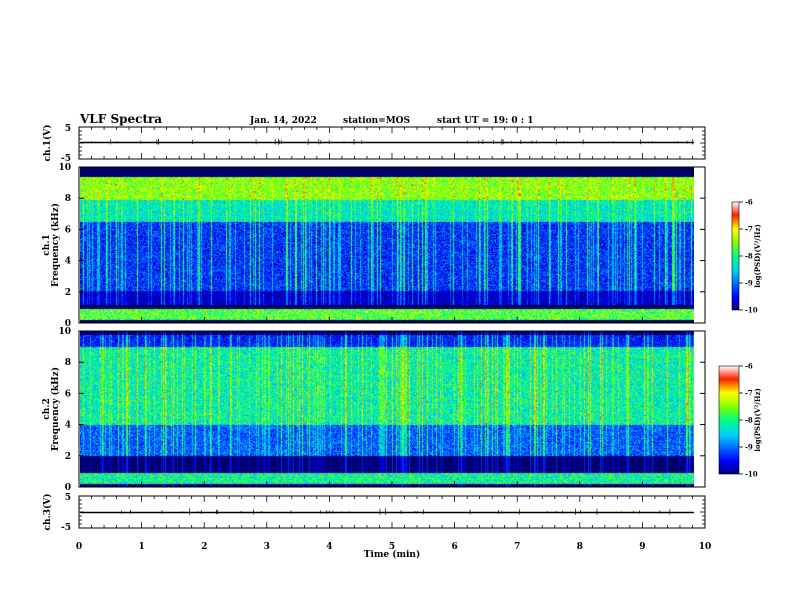  Describe the element at coordinates (376, 121) in the screenshot. I see `station-label: station=MOS` at that location.